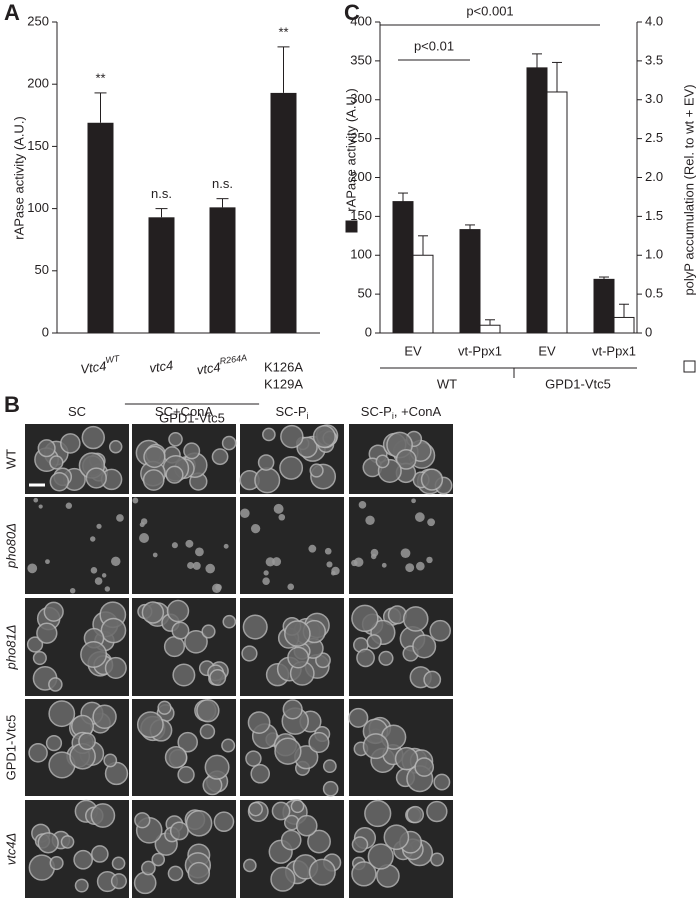  I want to click on y2-tick-label: 1.0, so click(654, 254).